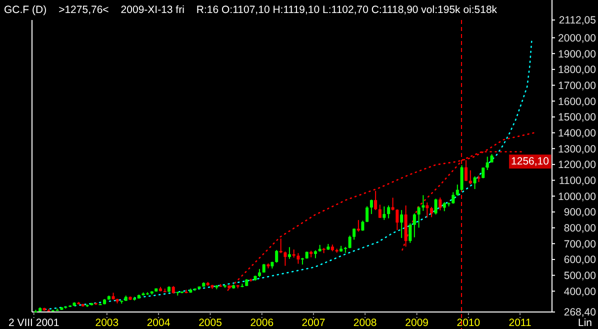 The width and height of the screenshot is (598, 329). What do you see at coordinates (577, 86) in the screenshot?
I see `y-tick-label: 1700,00` at bounding box center [577, 86].